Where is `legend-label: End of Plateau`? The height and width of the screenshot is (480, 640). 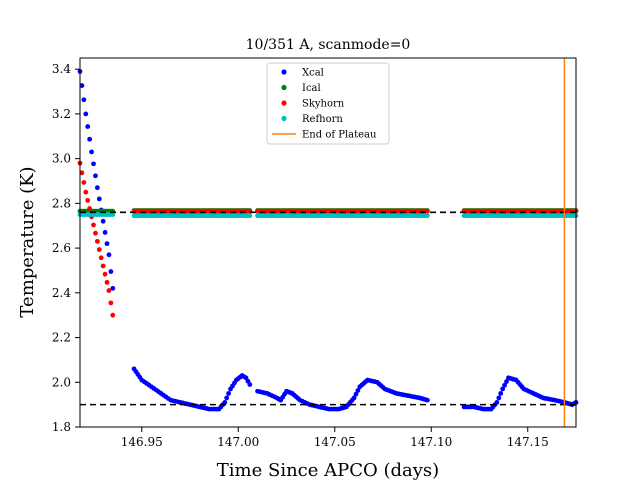 legend-label: End of Plateau is located at coordinates (339, 135).